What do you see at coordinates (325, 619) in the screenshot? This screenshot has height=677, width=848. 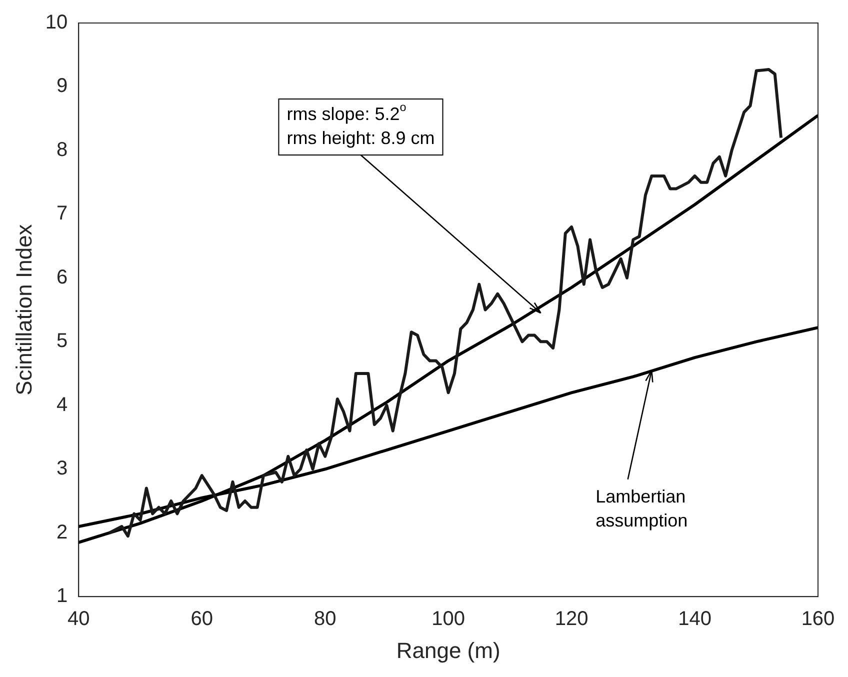 I see `x-tick-label: 80` at bounding box center [325, 619].